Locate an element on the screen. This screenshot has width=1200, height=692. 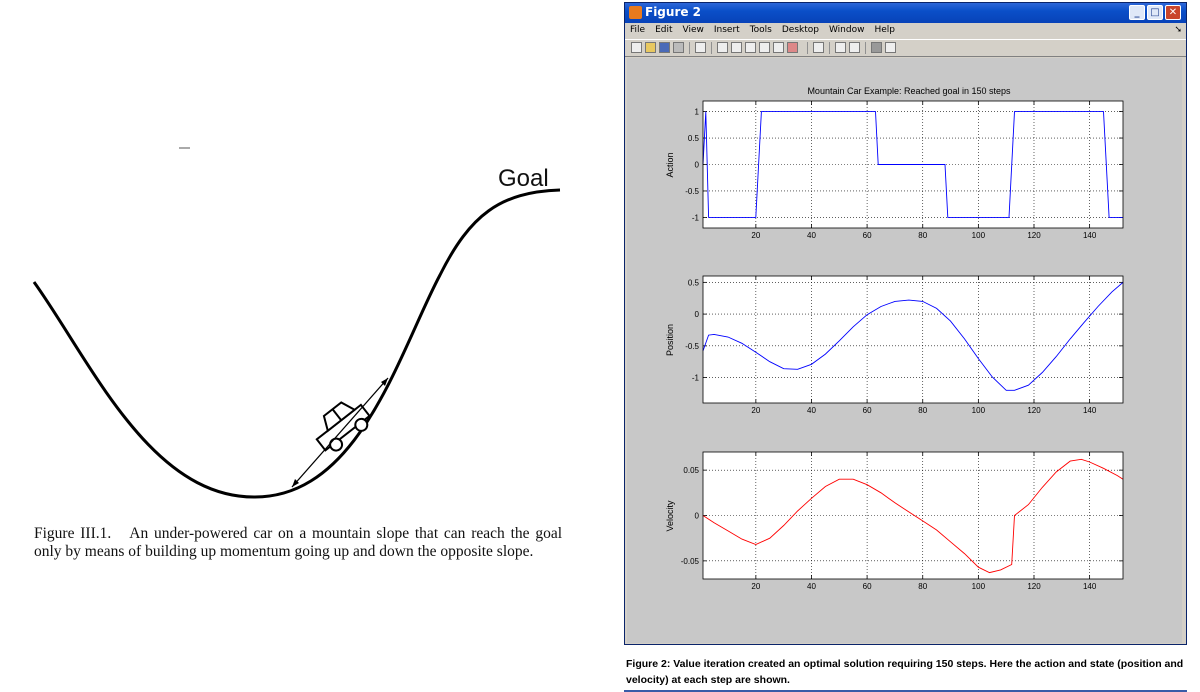
pan-icon is located at coordinates (750, 47).